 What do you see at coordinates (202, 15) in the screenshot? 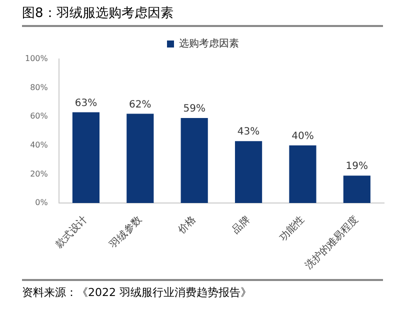
I see `chart-title: 图8：羽绒服选购考虑因素` at bounding box center [202, 15].